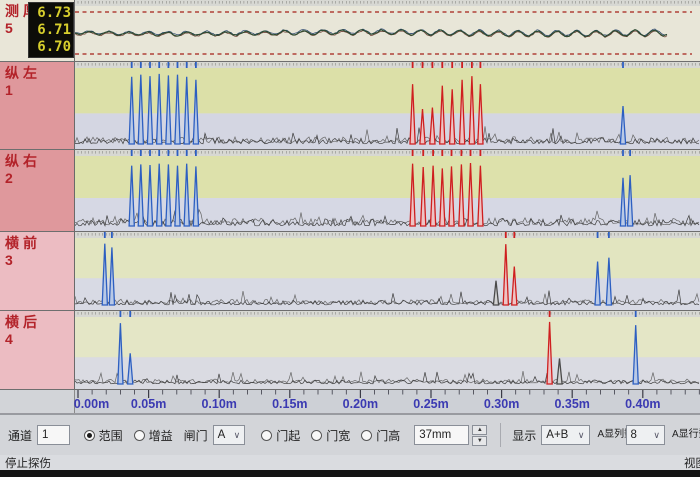 The height and width of the screenshot is (477, 700). Describe the element at coordinates (23, 243) in the screenshot. I see `channel-3-name: 横前` at that location.